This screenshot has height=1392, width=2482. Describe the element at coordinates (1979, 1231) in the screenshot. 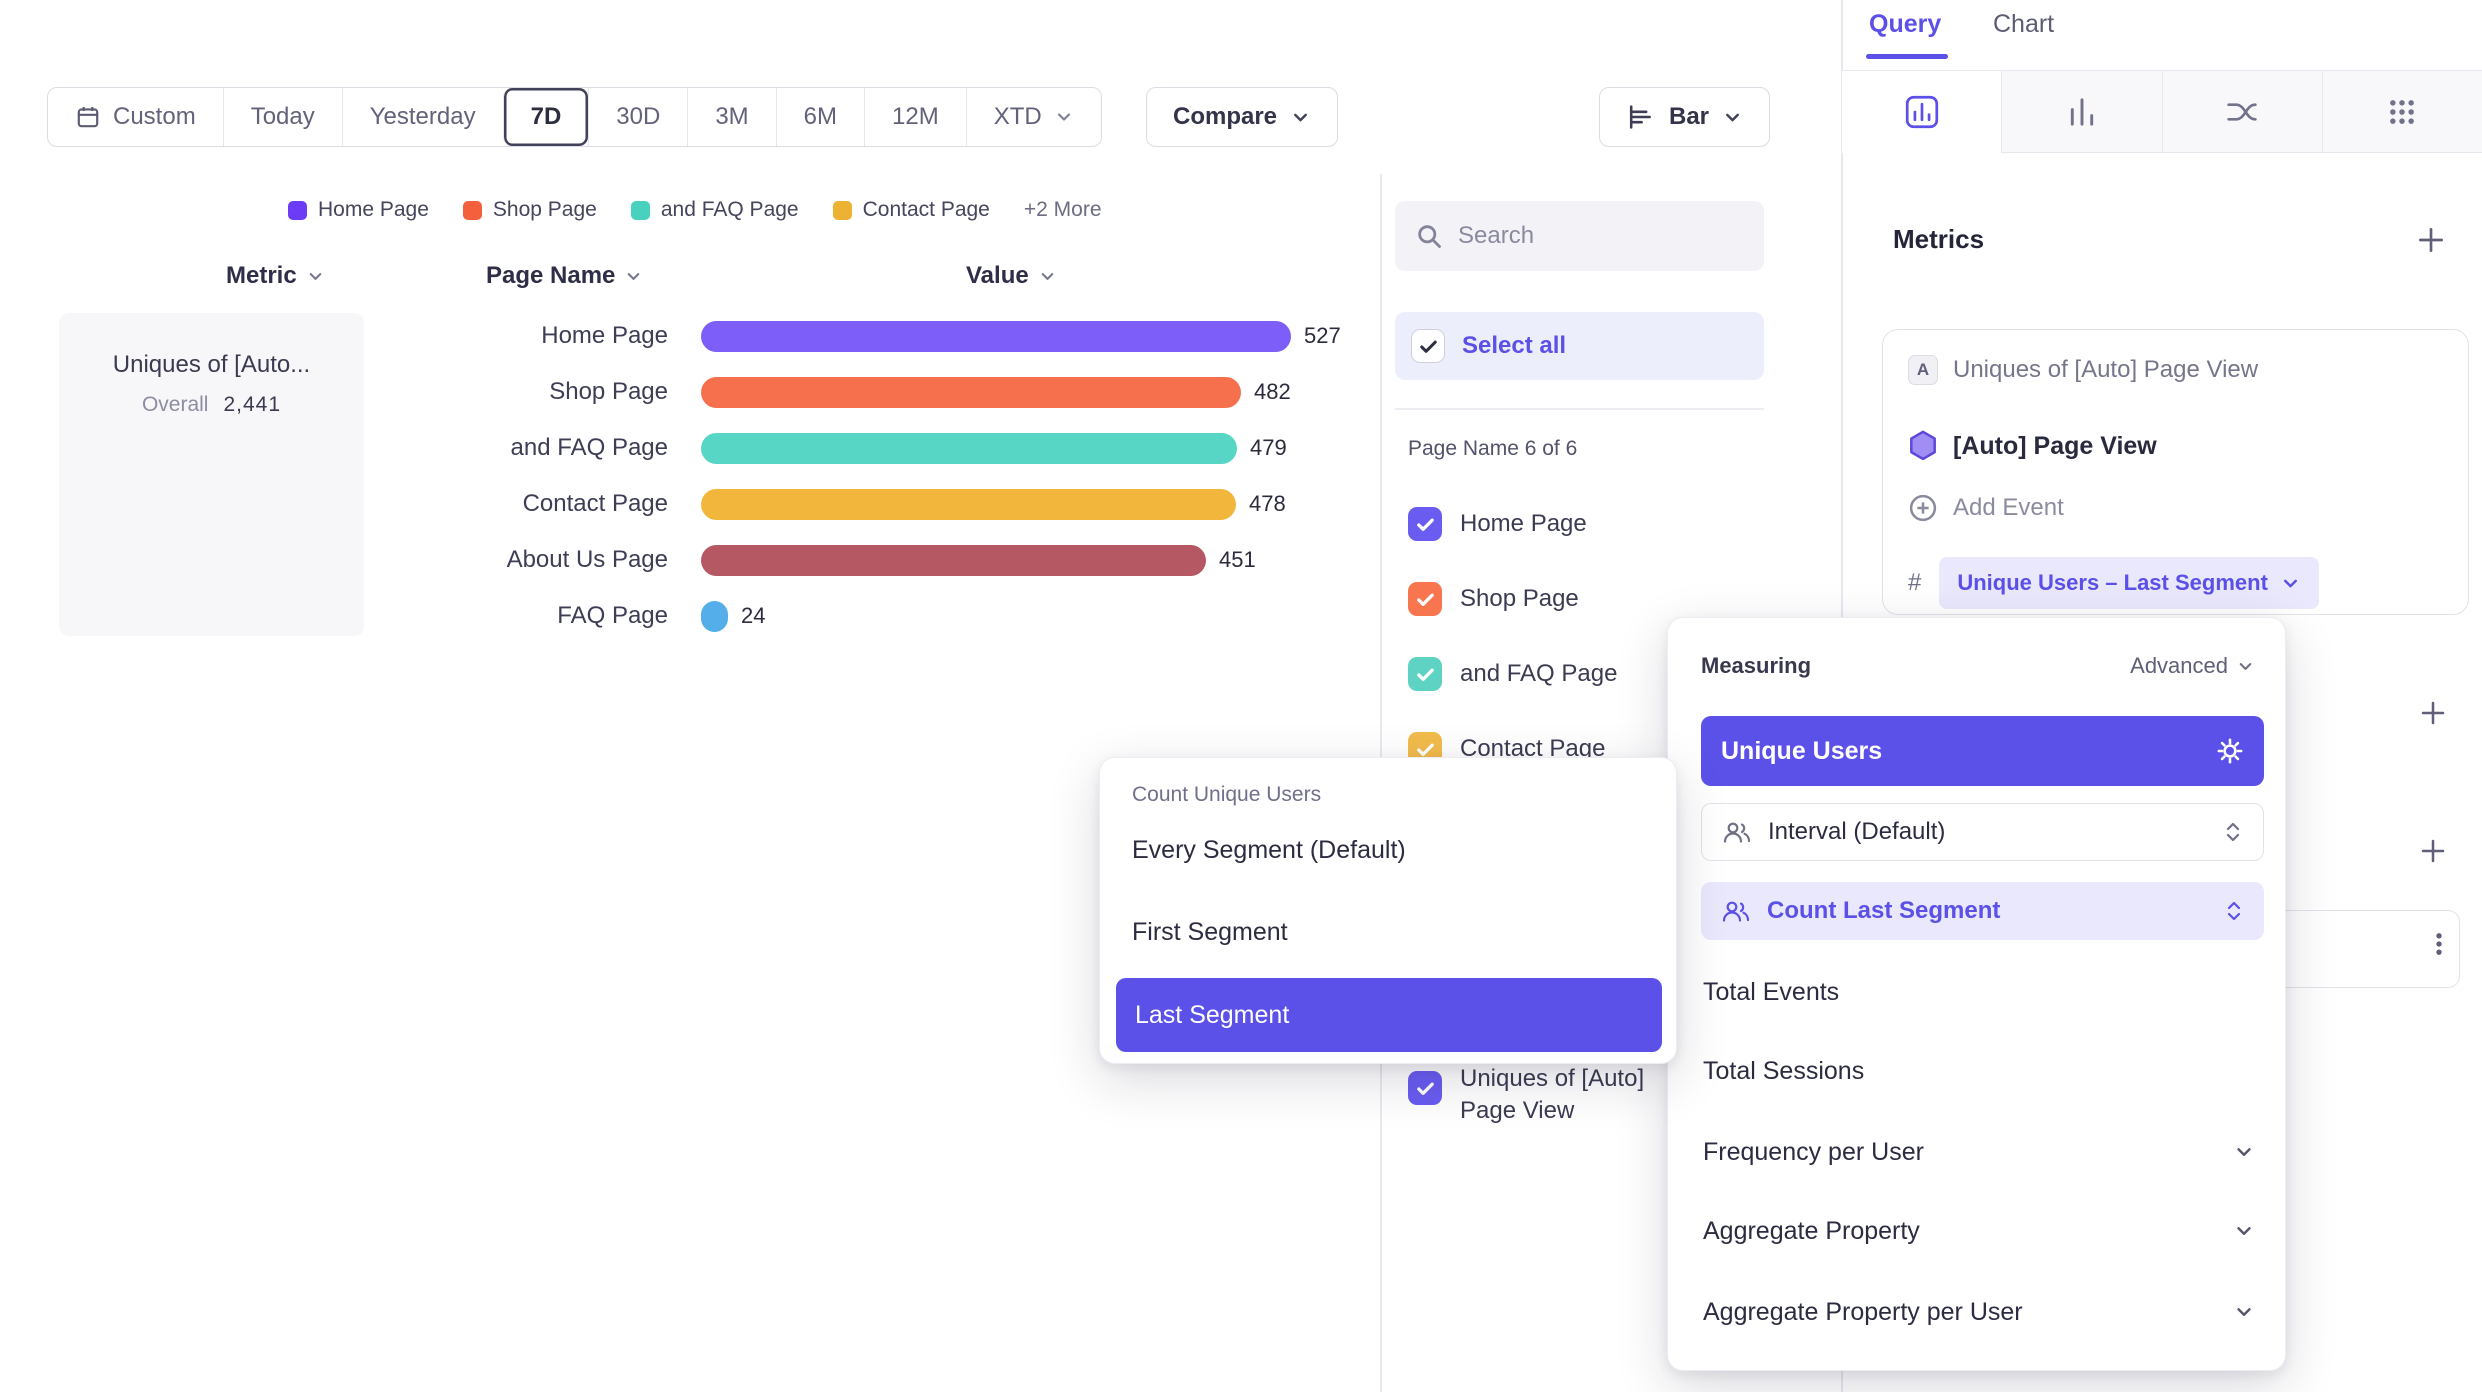

I see `option-aggregate-property: Aggregate Property` at that location.